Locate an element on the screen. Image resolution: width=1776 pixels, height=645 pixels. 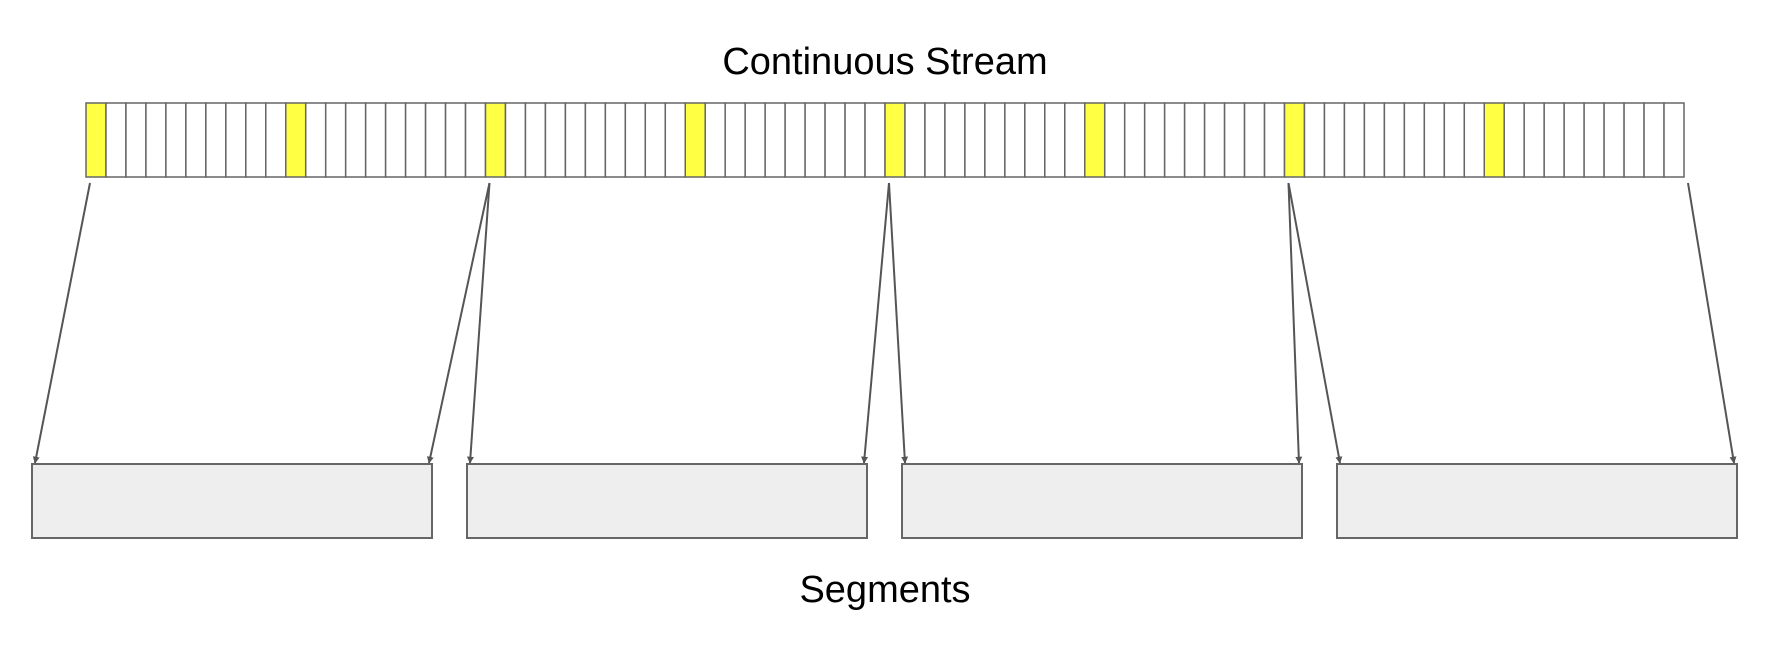
continuous-stream-bar is located at coordinates (885, 140).